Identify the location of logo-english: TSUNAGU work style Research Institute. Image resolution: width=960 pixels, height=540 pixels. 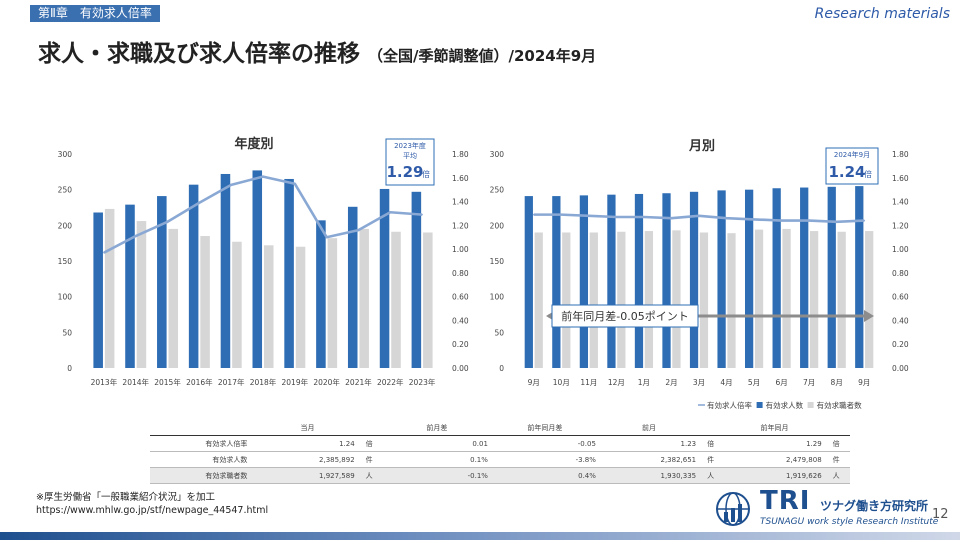
(849, 522).